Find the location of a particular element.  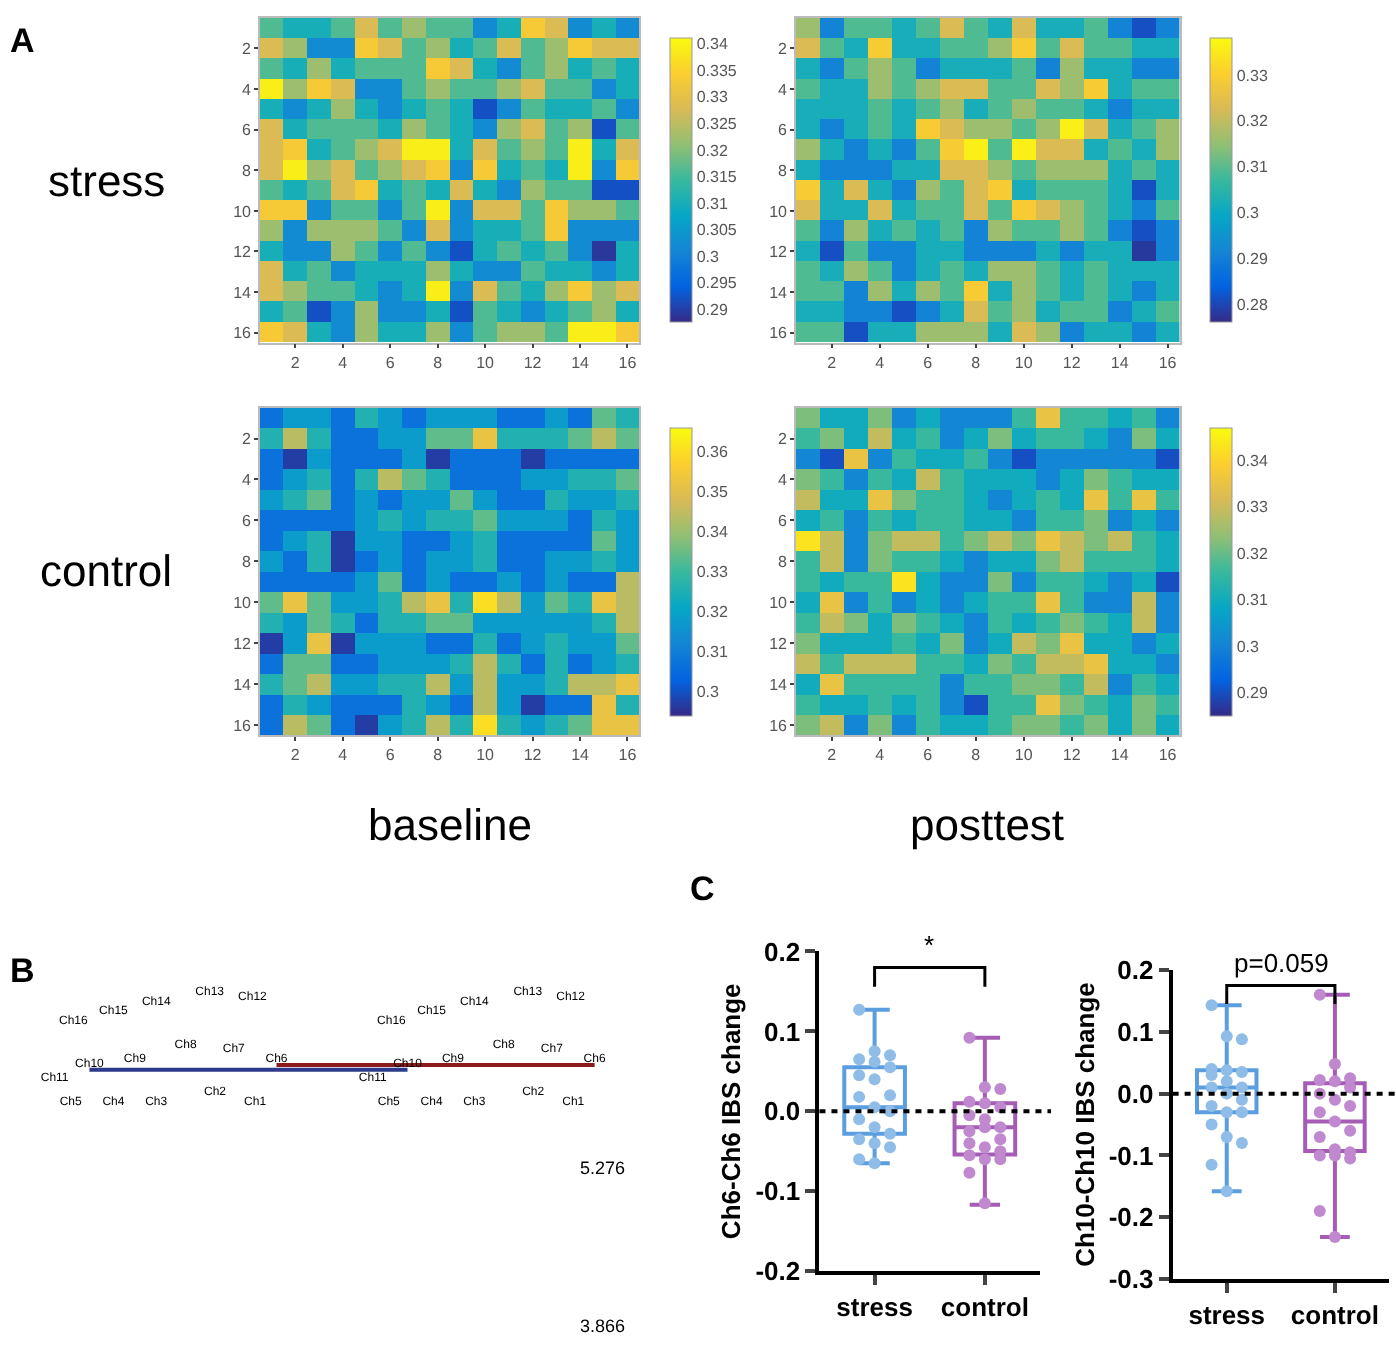

y-axis-title: Ch6-Ch6 IBS change is located at coordinates (731, 1111).